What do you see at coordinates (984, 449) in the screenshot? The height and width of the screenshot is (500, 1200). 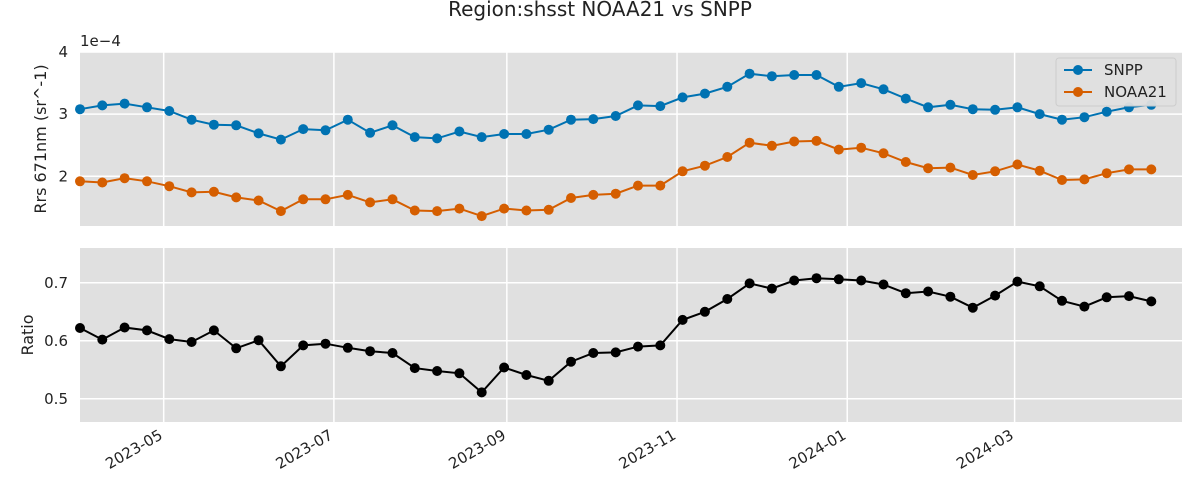 I see `x-tick-label: 2024-03` at bounding box center [984, 449].